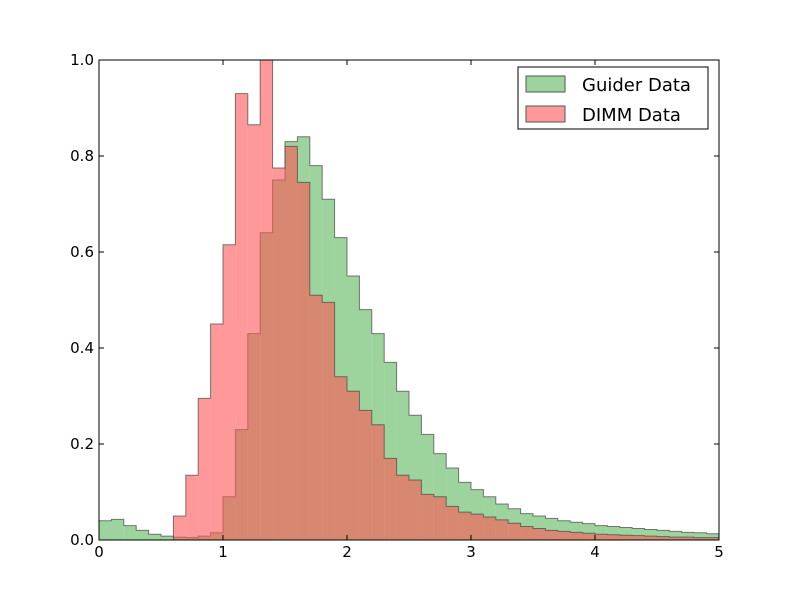 The height and width of the screenshot is (600, 800). What do you see at coordinates (636, 85) in the screenshot?
I see `legend-label-guider: Guider Data` at bounding box center [636, 85].